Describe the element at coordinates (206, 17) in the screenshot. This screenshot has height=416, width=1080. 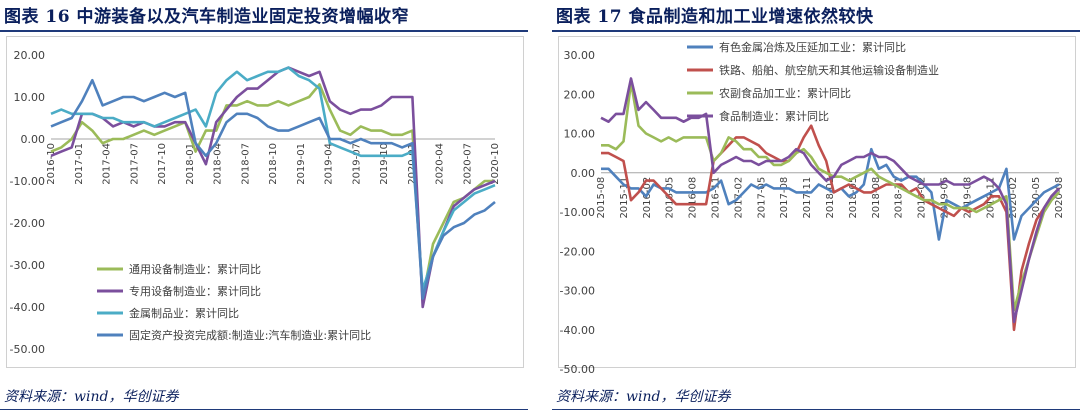
I see `chart-title: 图表 16 中游装备以及汽车制造业固定投资增幅收窄` at that location.